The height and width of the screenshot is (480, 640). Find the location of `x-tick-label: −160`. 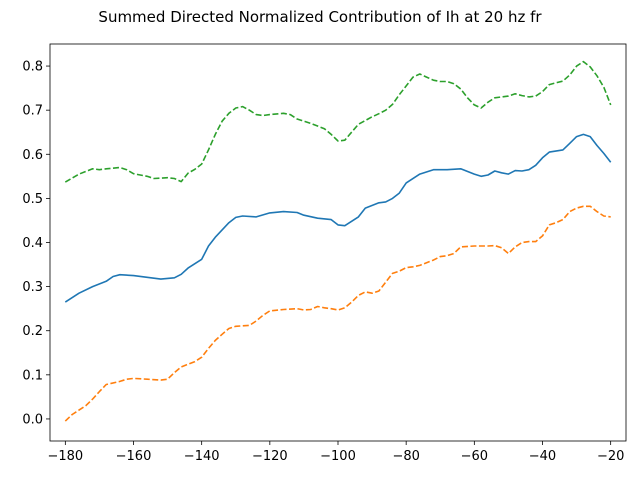

x-tick-label: −160 is located at coordinates (134, 456).